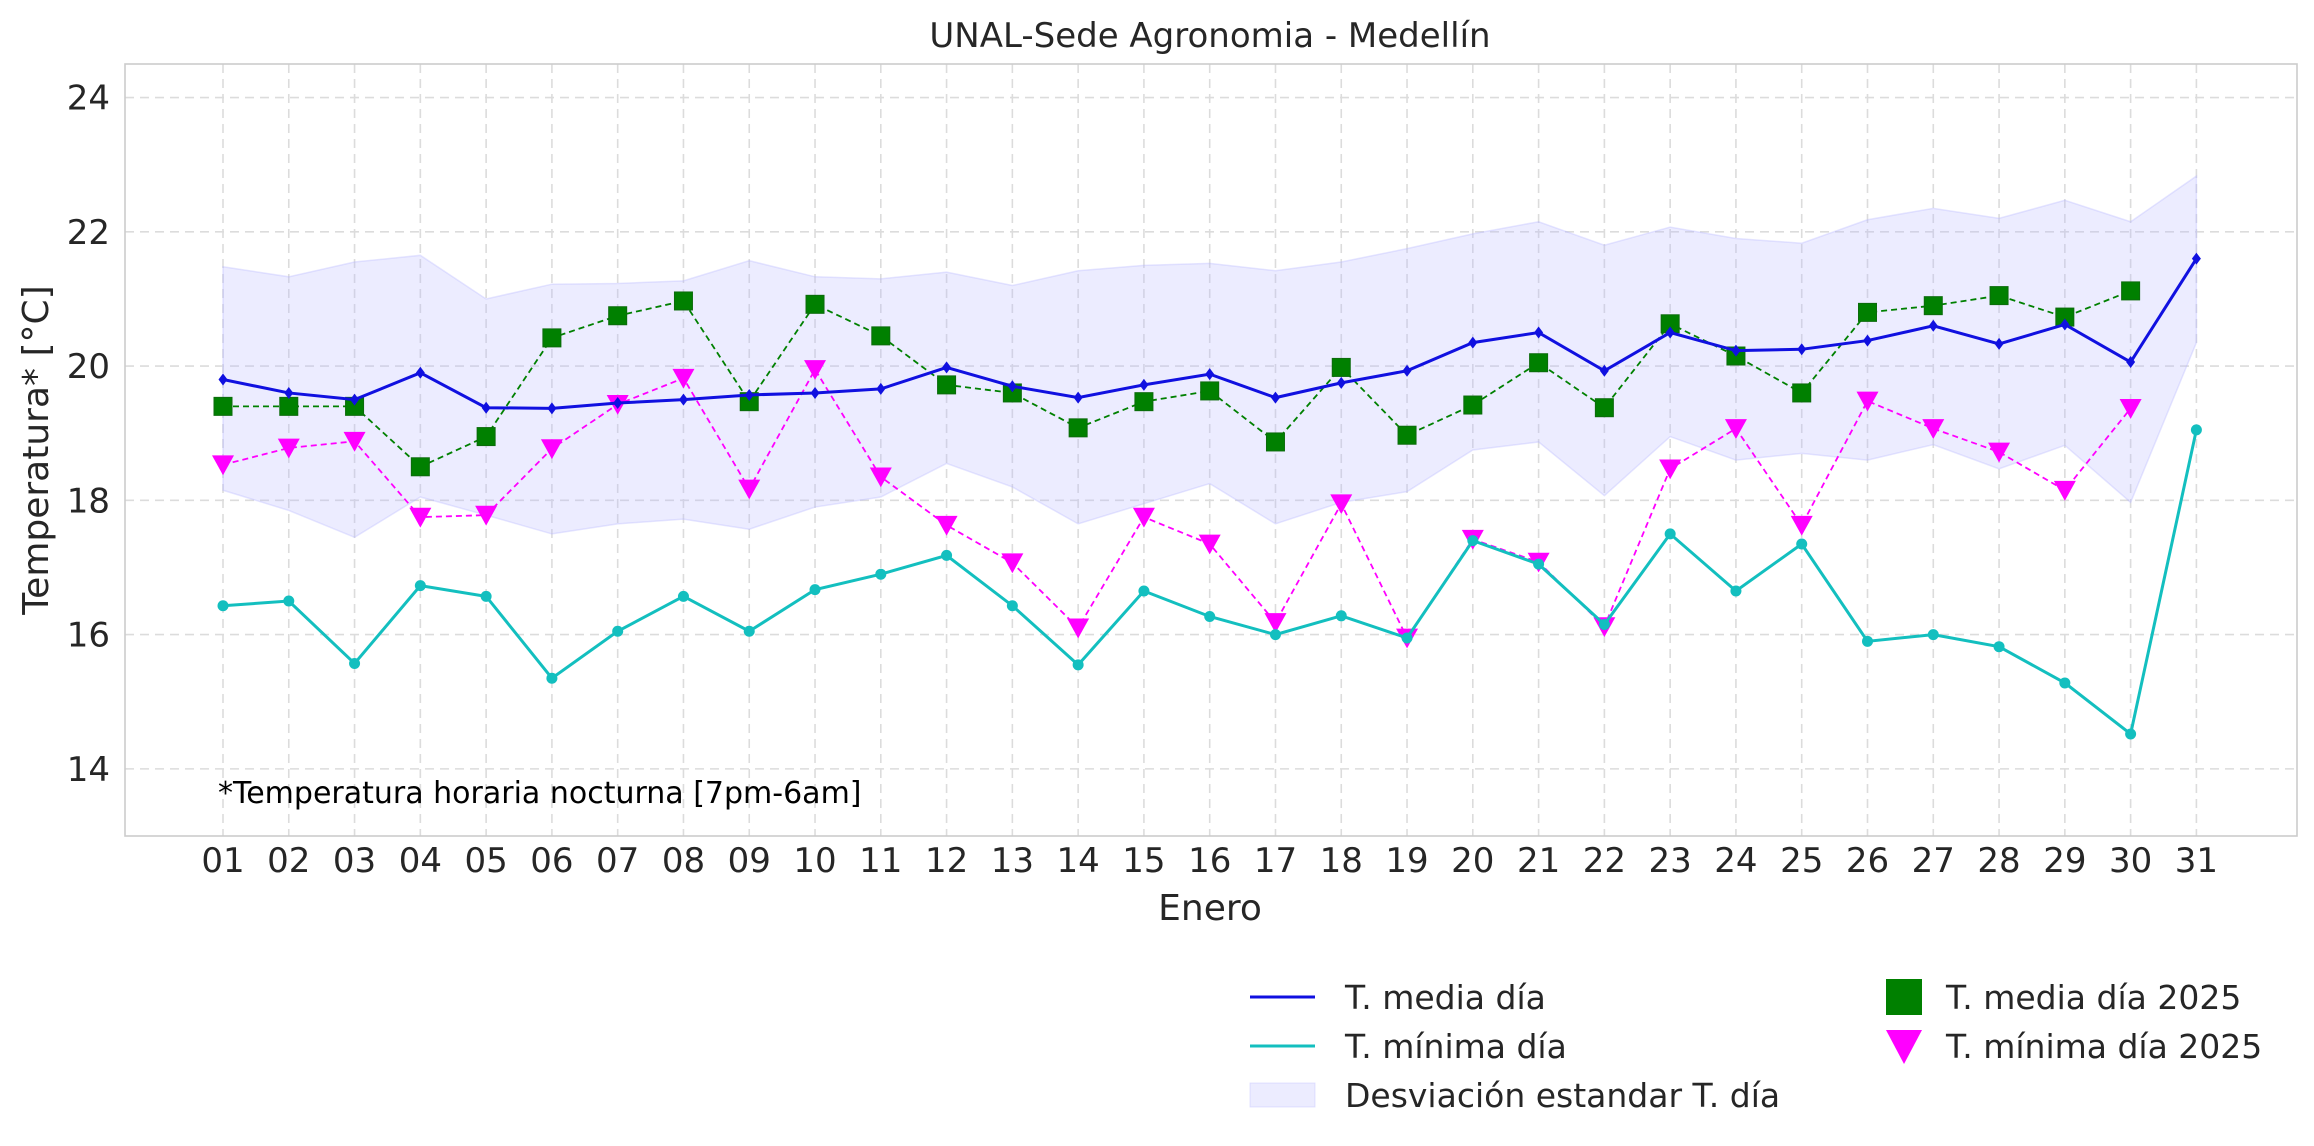  What do you see at coordinates (1670, 861) in the screenshot?
I see `x-tick-label: 23` at bounding box center [1670, 861].